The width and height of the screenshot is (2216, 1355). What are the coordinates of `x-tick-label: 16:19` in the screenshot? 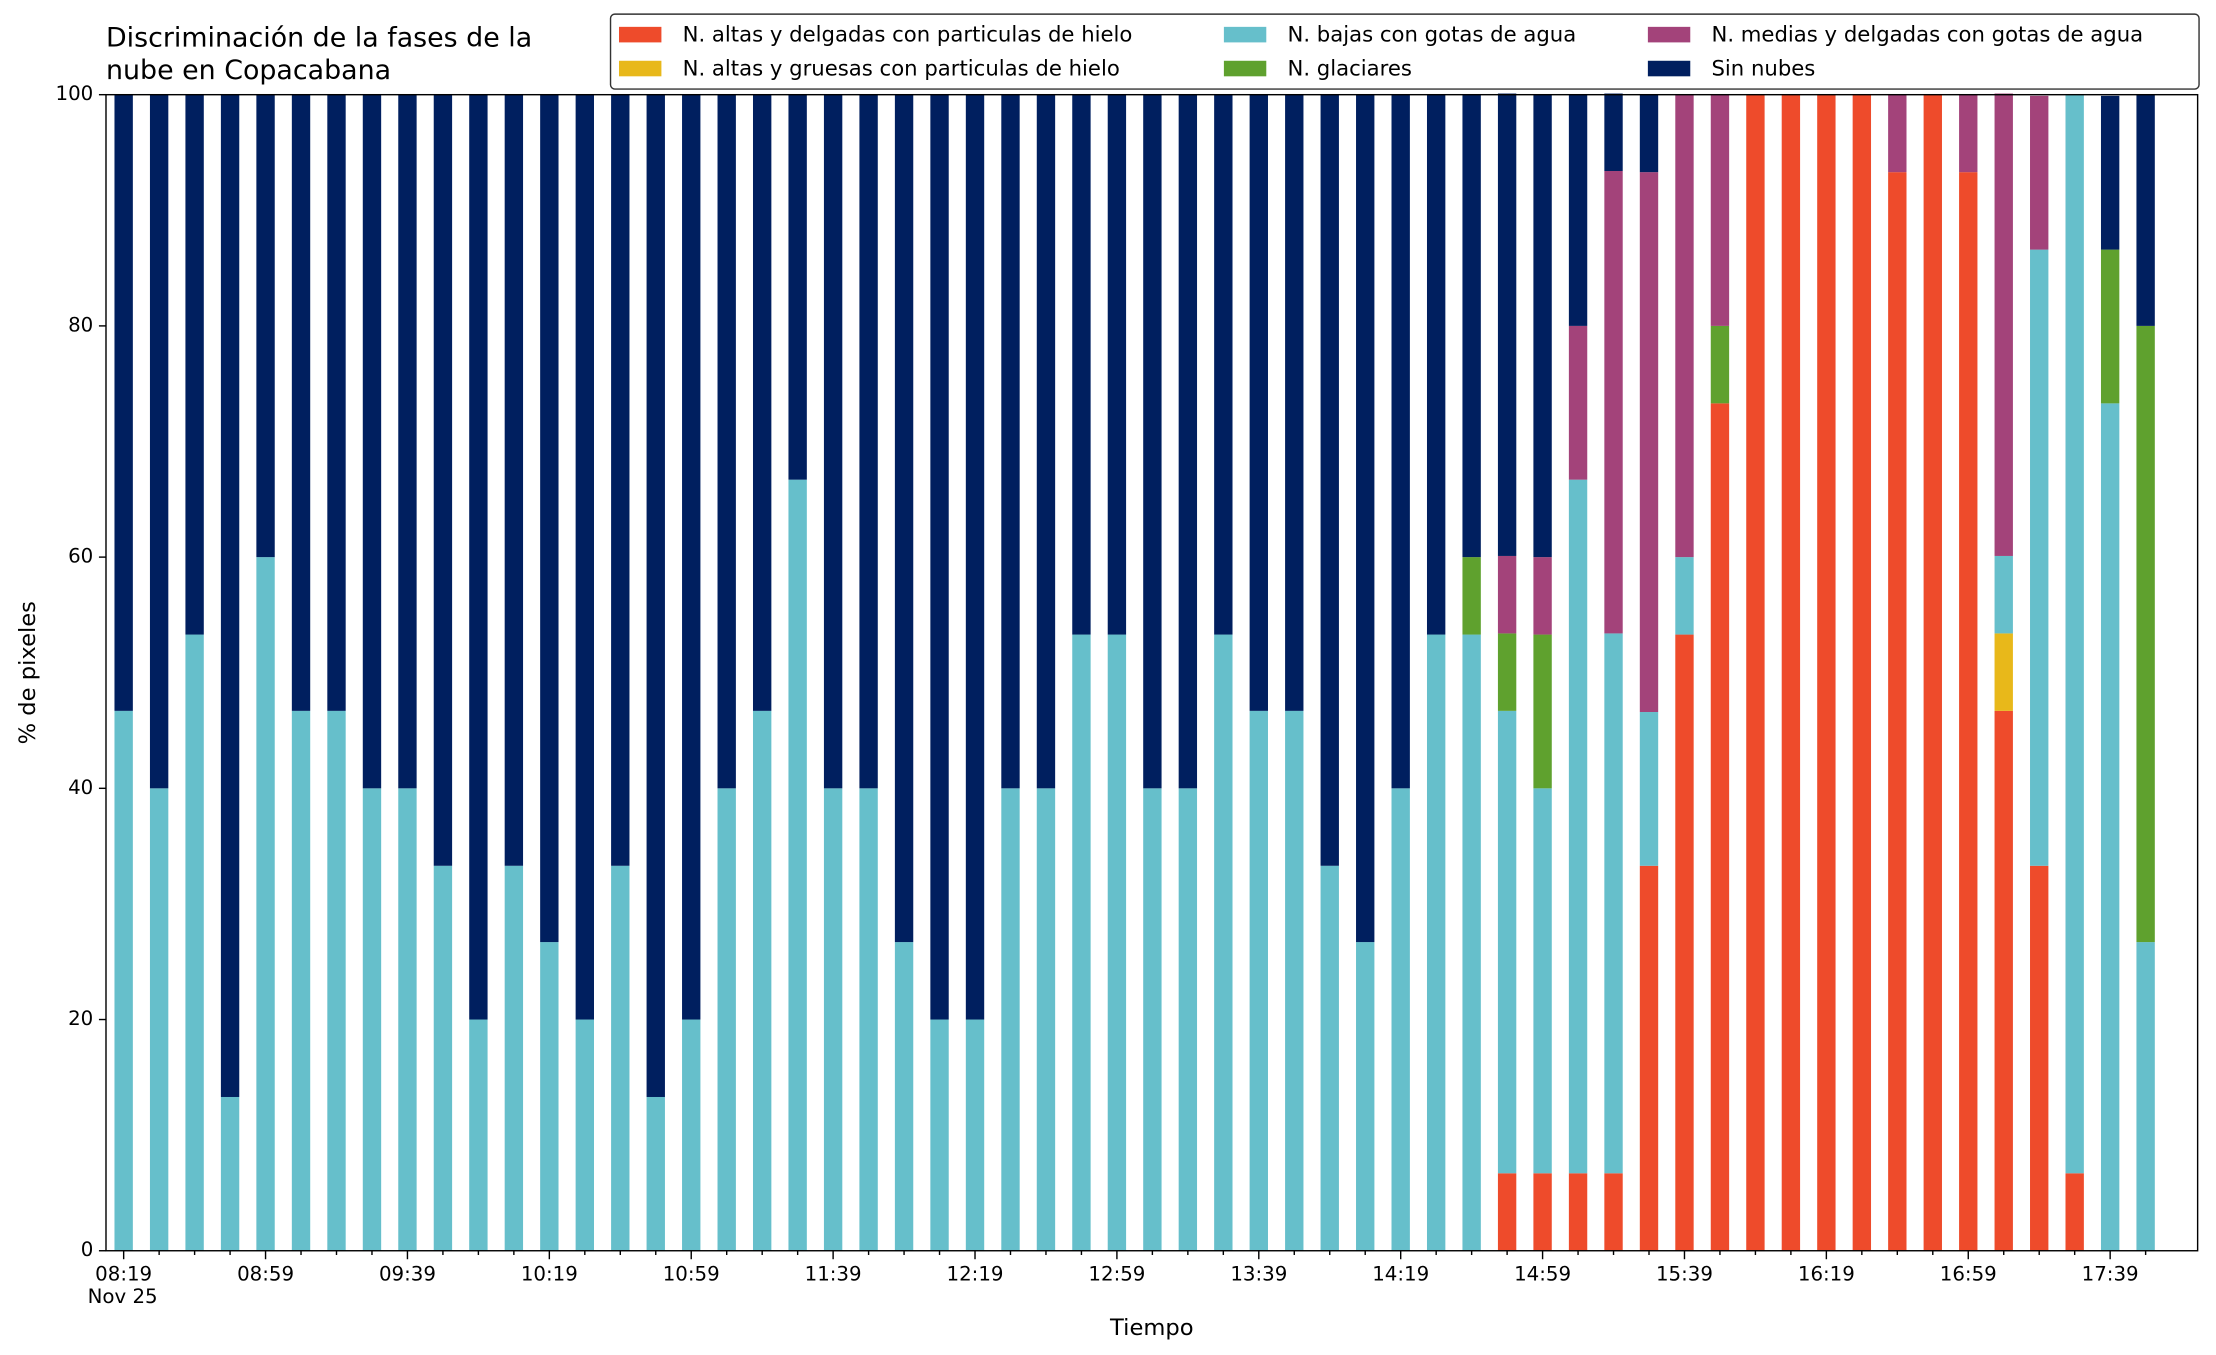 It's located at (1826, 1273).